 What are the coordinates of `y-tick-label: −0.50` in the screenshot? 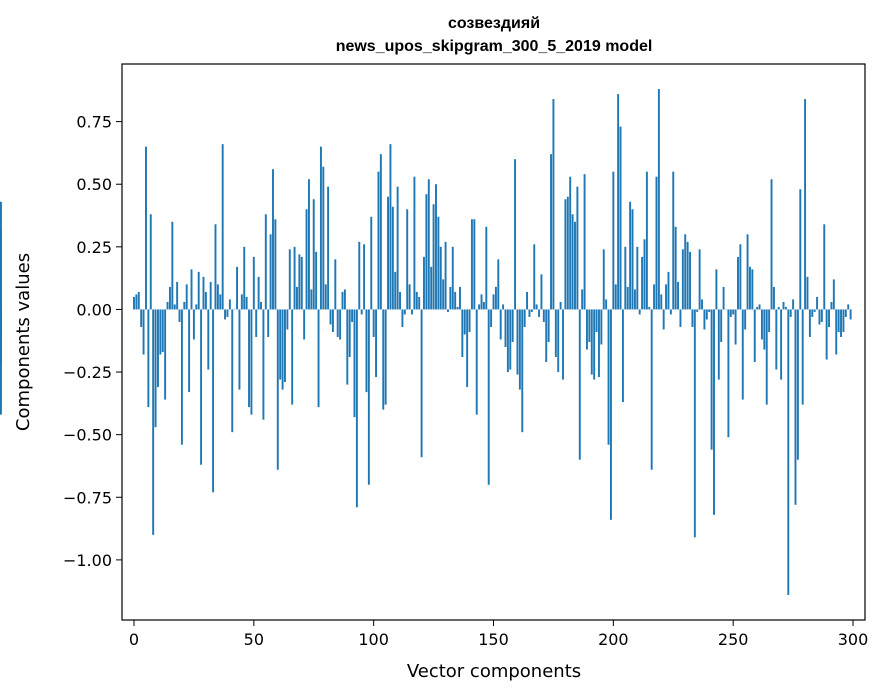 It's located at (87, 435).